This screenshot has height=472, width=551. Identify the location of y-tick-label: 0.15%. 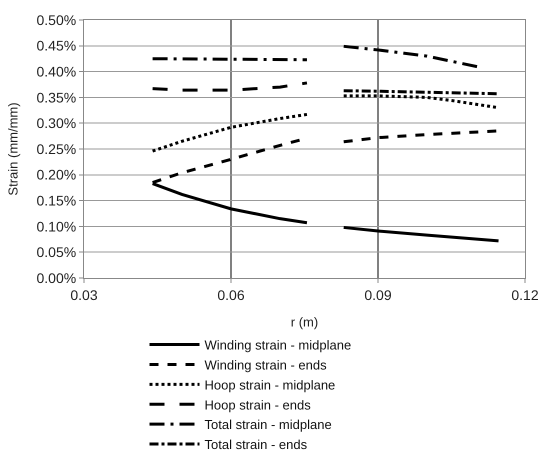
(56, 200).